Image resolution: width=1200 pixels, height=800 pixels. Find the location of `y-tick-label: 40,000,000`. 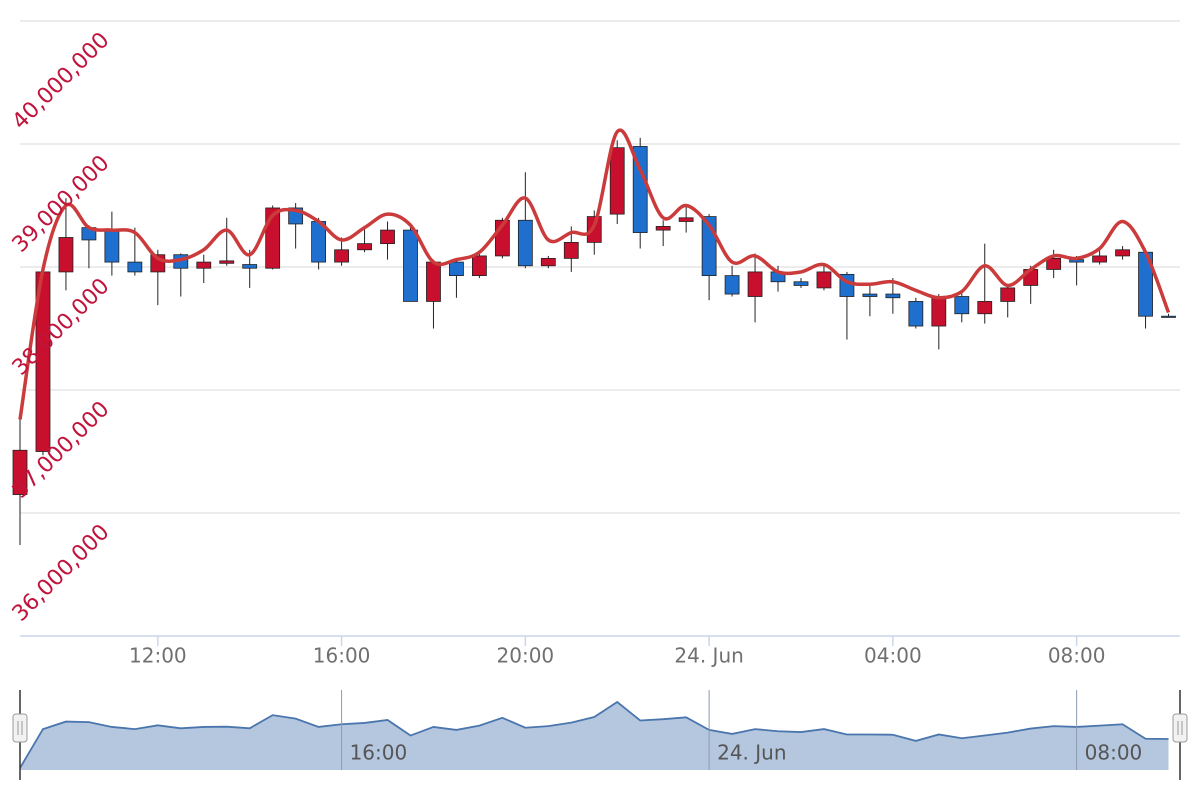

y-tick-label: 40,000,000 is located at coordinates (61, 81).